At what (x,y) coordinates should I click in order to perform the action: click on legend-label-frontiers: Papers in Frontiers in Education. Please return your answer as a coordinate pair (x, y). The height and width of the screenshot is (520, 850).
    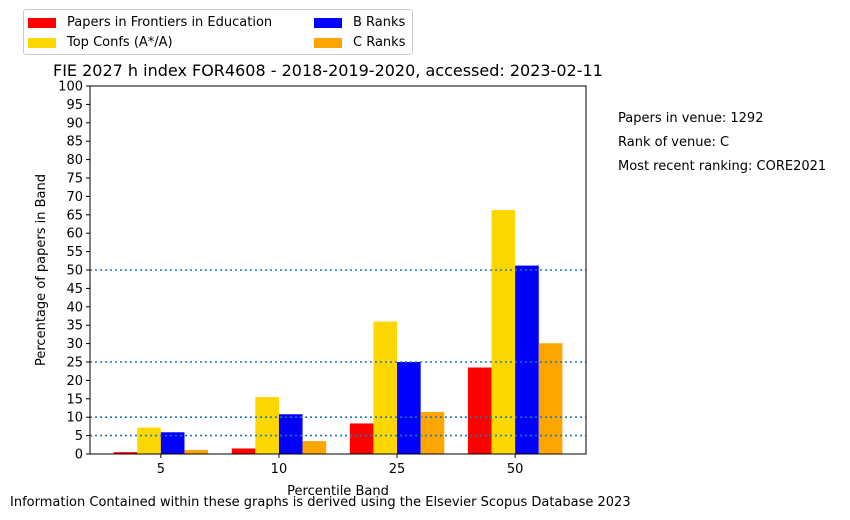
    Looking at the image, I should click on (170, 22).